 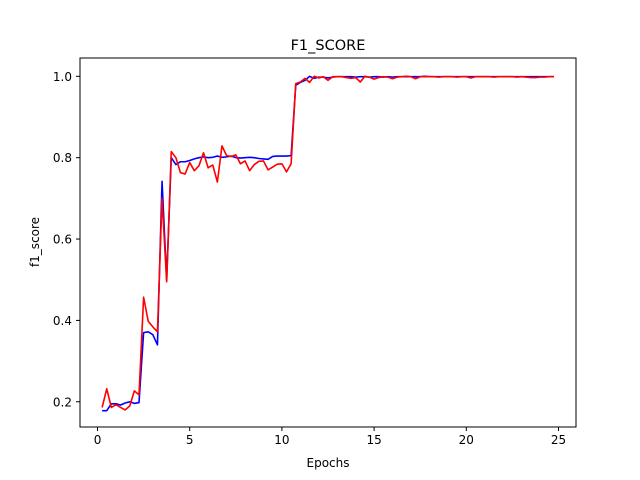 What do you see at coordinates (328, 463) in the screenshot?
I see `x-axis-label: Epochs` at bounding box center [328, 463].